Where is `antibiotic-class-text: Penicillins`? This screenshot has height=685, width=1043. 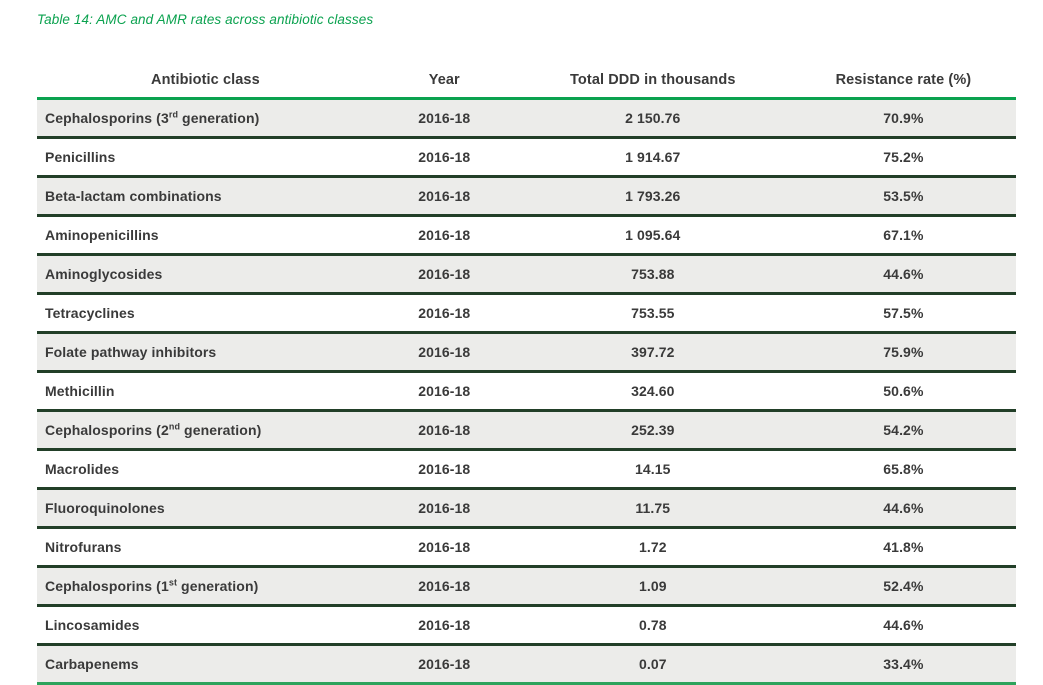 antibiotic-class-text: Penicillins is located at coordinates (80, 157).